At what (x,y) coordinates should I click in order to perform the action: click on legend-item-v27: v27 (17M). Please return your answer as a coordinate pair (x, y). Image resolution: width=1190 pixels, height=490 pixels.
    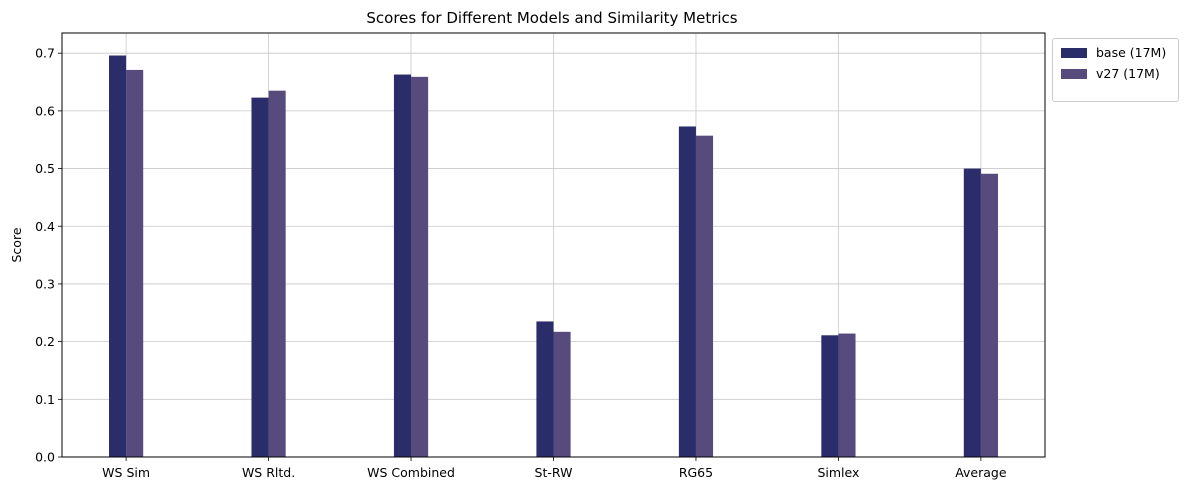
    Looking at the image, I should click on (1110, 73).